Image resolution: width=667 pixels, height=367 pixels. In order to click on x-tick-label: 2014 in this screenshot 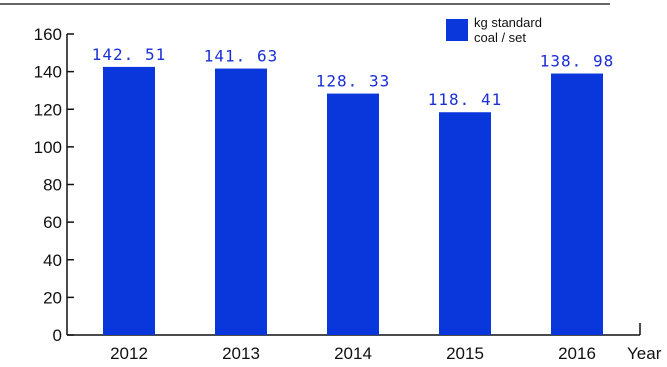, I will do `click(353, 353)`.